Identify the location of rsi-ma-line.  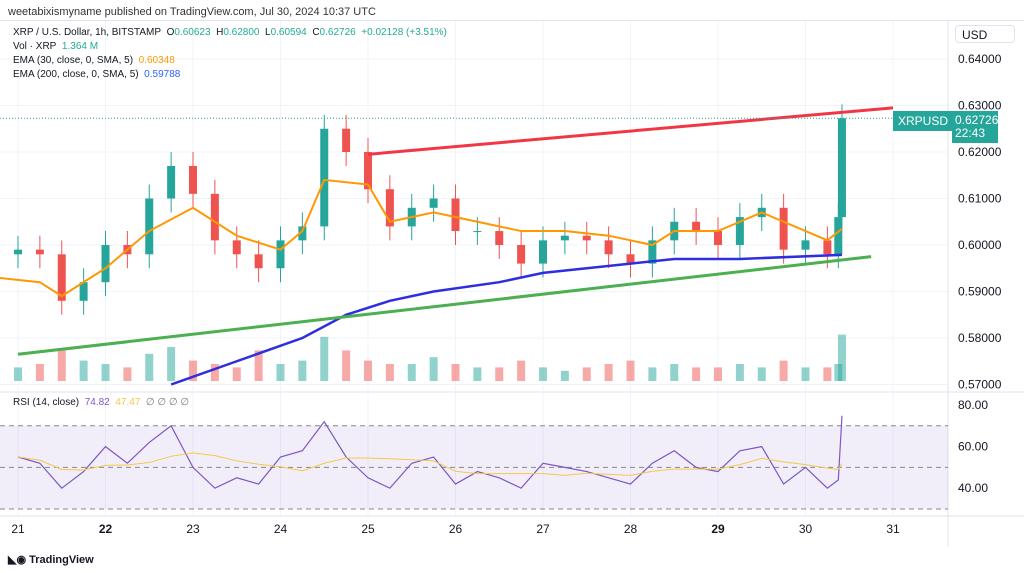
(430, 464).